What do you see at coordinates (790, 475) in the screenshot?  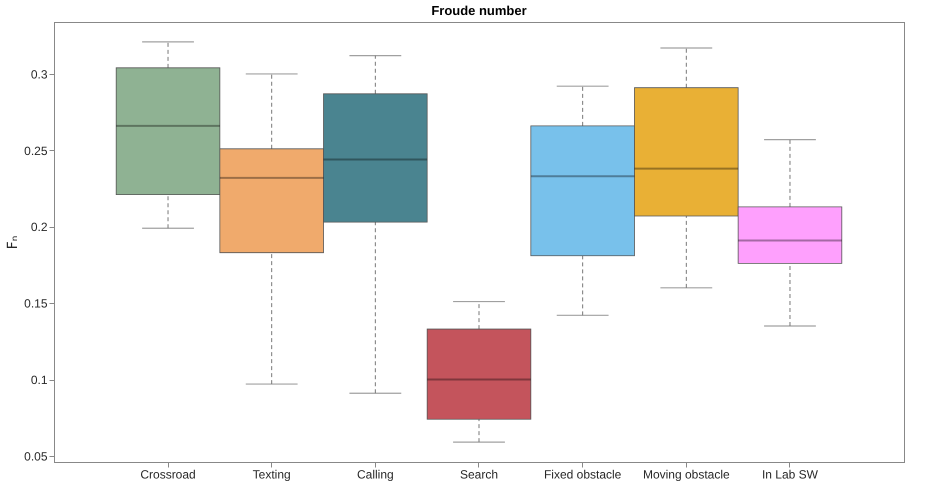 I see `x-tick-label: In Lab SW` at bounding box center [790, 475].